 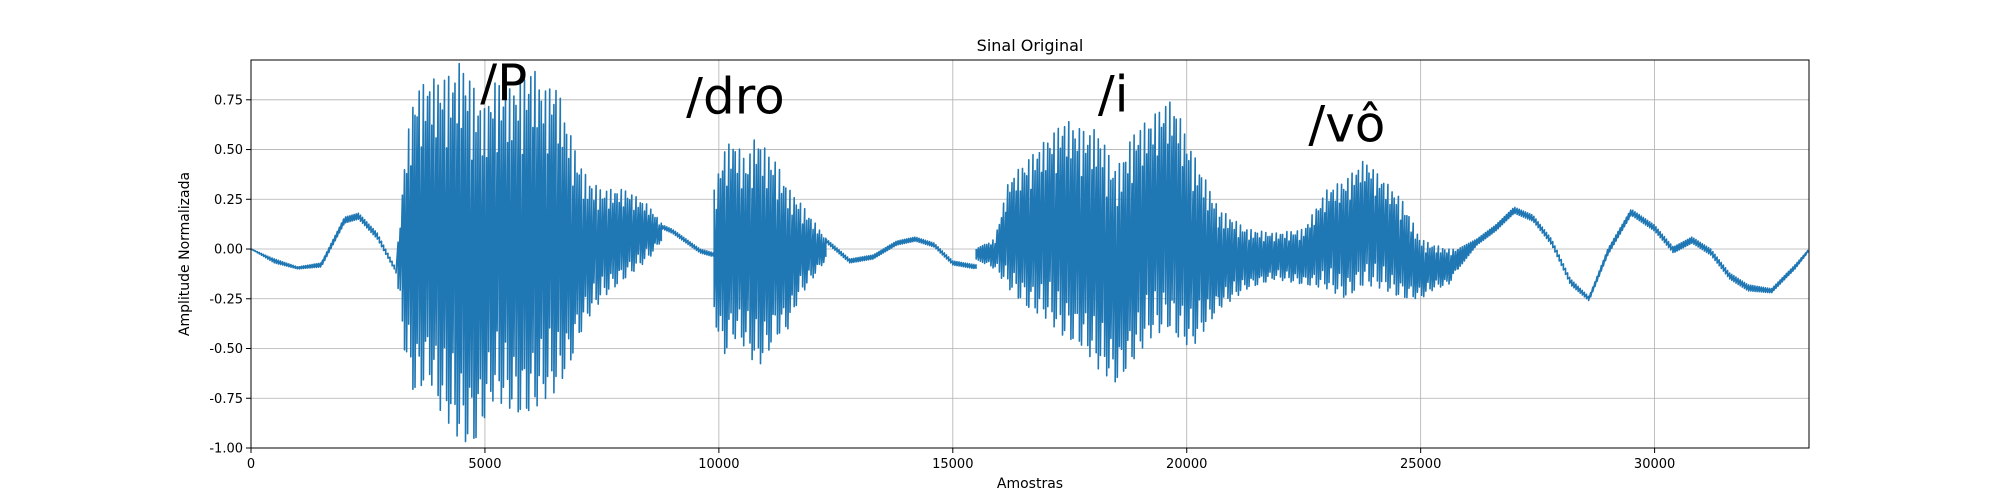 I want to click on x-tick-label: 15000, so click(x=952, y=464).